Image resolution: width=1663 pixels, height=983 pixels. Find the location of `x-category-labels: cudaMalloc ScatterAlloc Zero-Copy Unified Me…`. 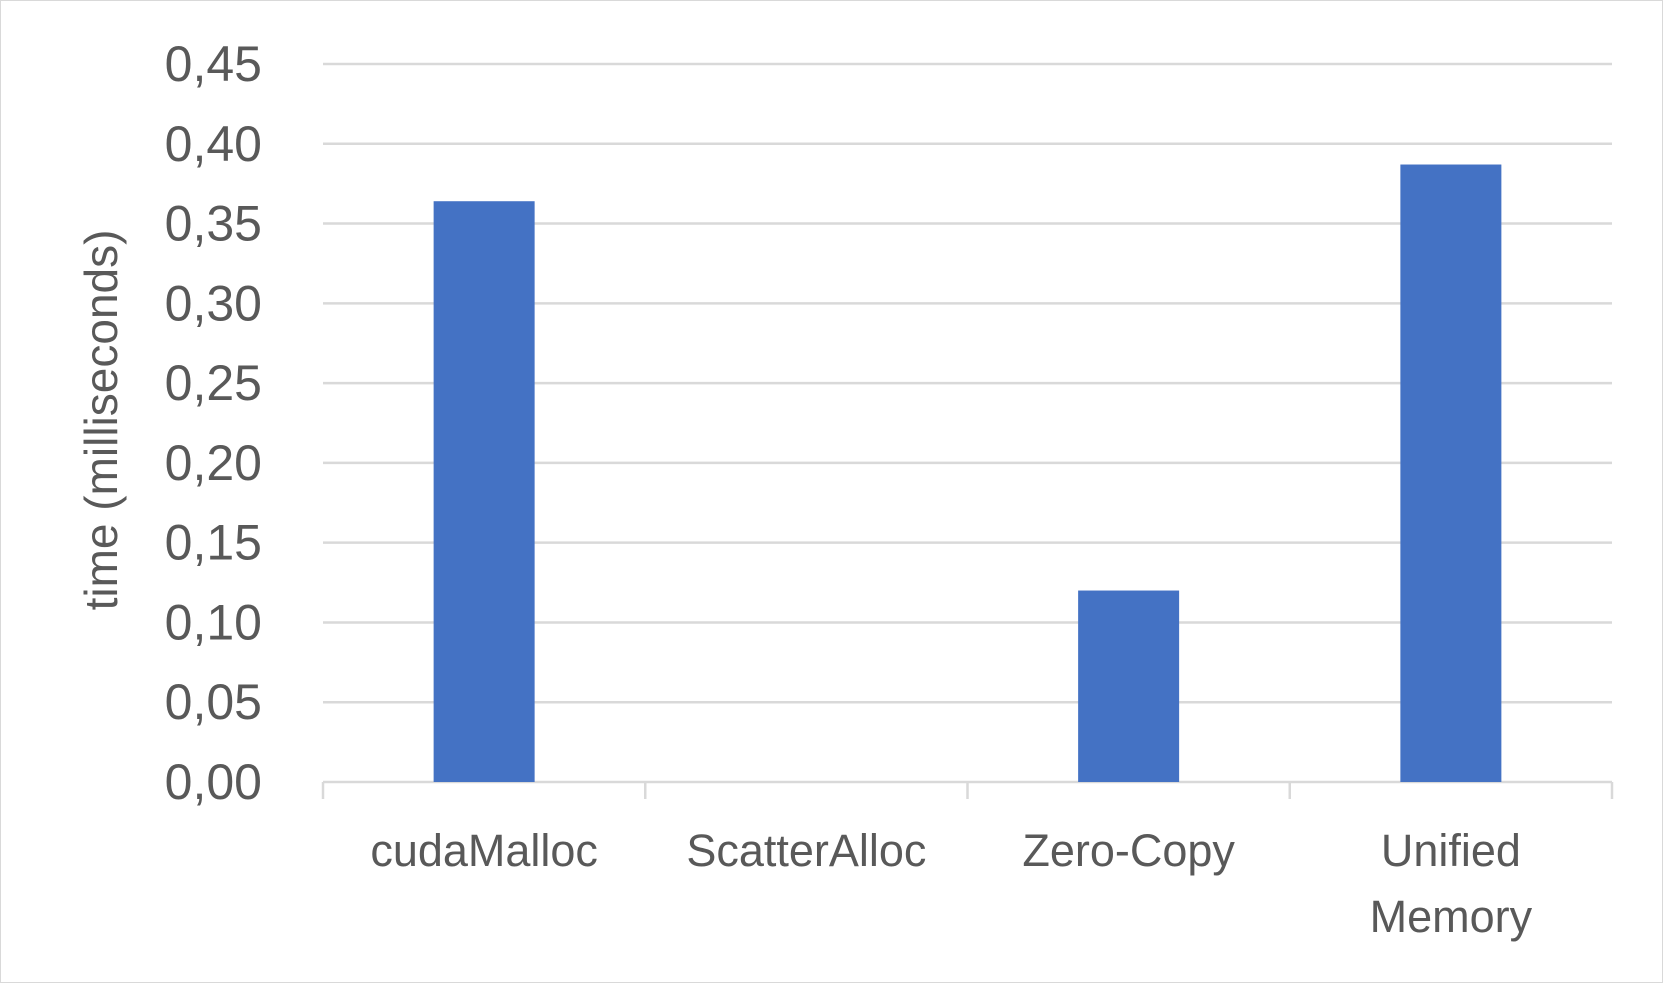

x-category-labels: cudaMalloc ScatterAlloc Zero-Copy Unified Me… is located at coordinates (951, 883).